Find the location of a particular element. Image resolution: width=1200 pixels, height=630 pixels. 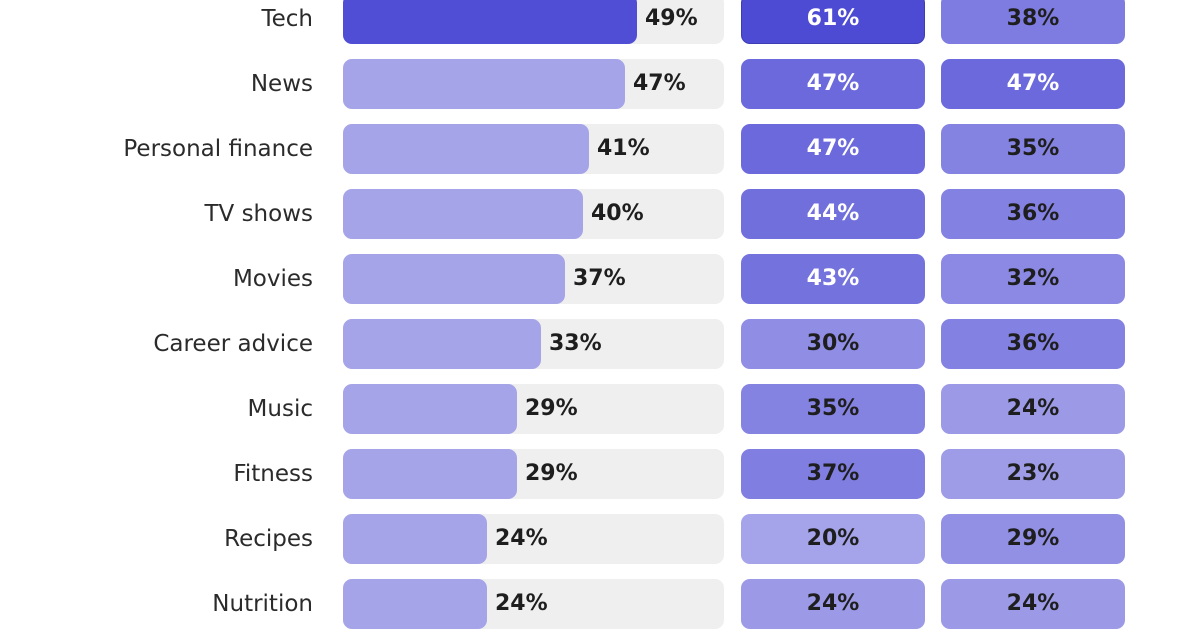

heat-cell-value: 20% is located at coordinates (833, 538).